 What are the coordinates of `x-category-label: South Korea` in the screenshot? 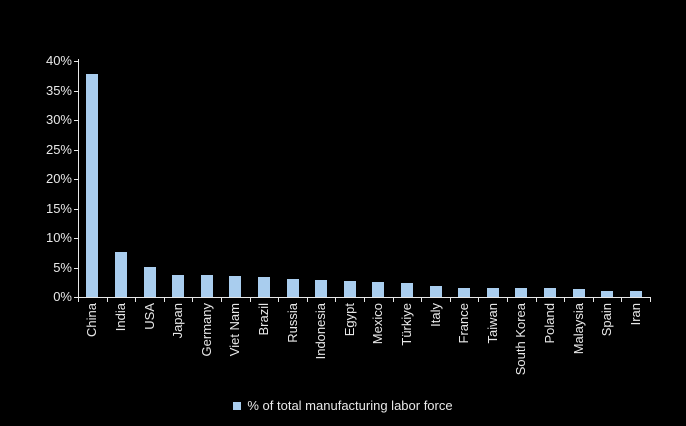 It's located at (521, 339).